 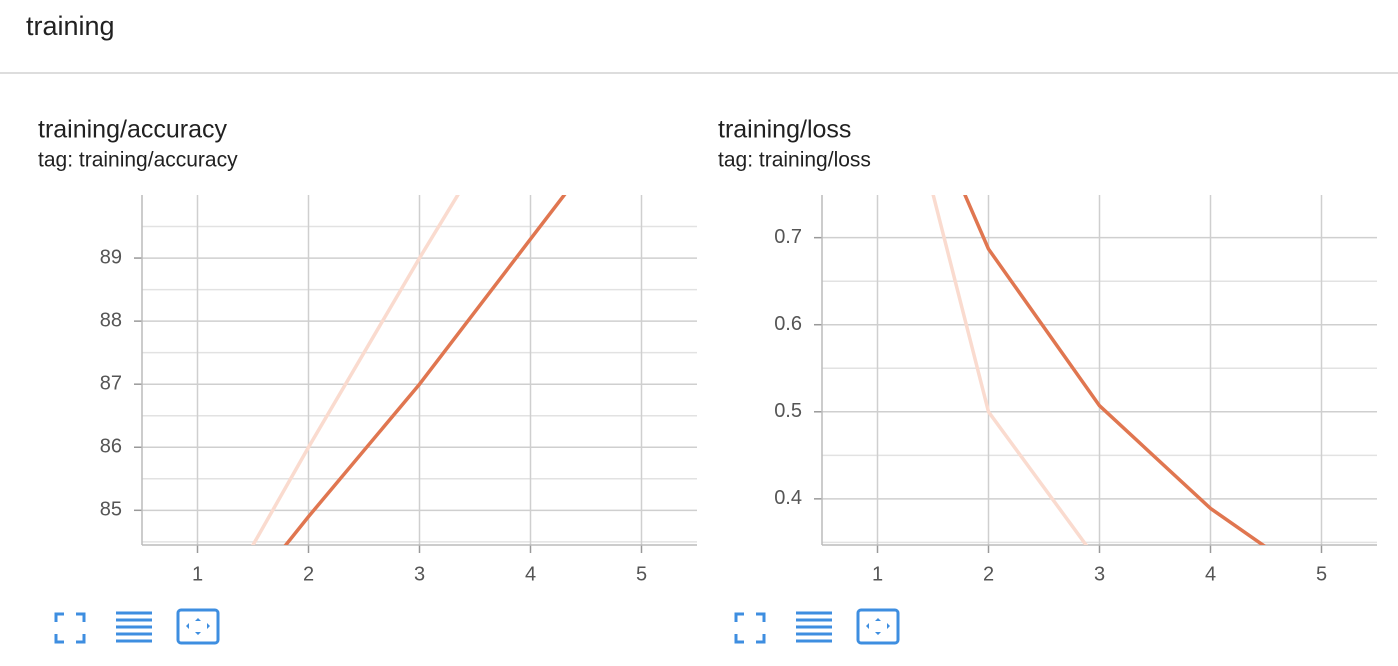 What do you see at coordinates (111, 510) in the screenshot?
I see `y-tick-label: 85` at bounding box center [111, 510].